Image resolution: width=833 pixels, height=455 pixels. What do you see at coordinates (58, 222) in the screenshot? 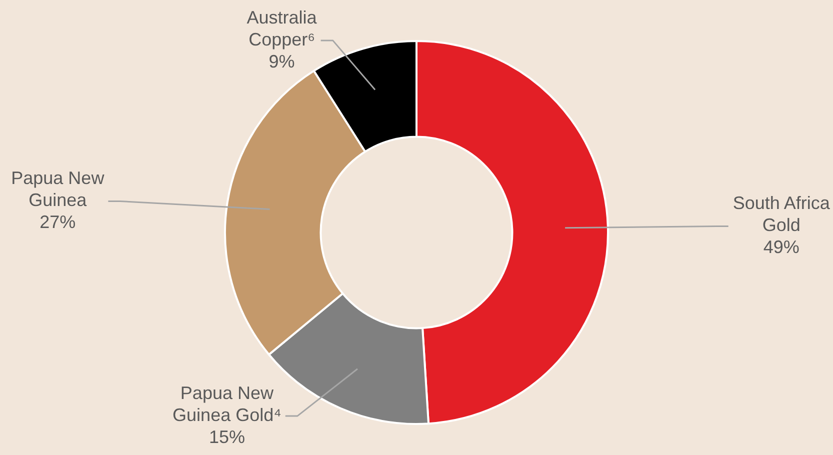
I see `data-label: 27%` at bounding box center [58, 222].